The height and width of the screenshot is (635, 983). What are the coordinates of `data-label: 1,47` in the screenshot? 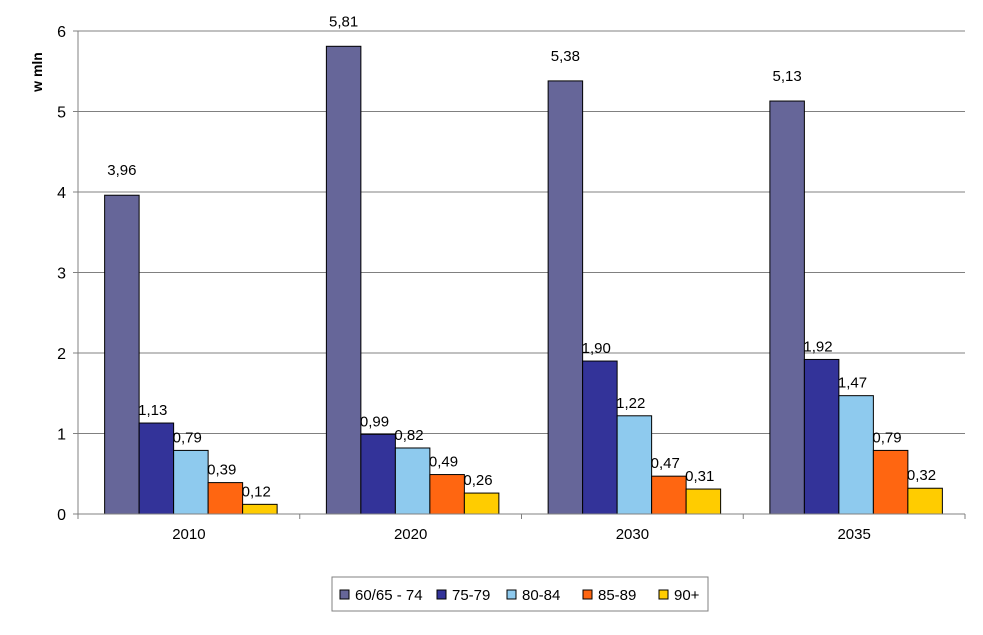 It's located at (852, 383).